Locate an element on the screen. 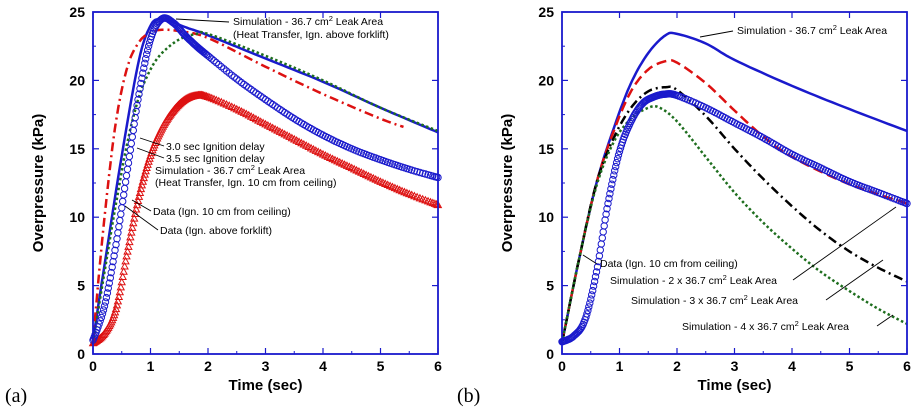 Image resolution: width=912 pixels, height=411 pixels. x-tick-label: 0 is located at coordinates (93, 366).